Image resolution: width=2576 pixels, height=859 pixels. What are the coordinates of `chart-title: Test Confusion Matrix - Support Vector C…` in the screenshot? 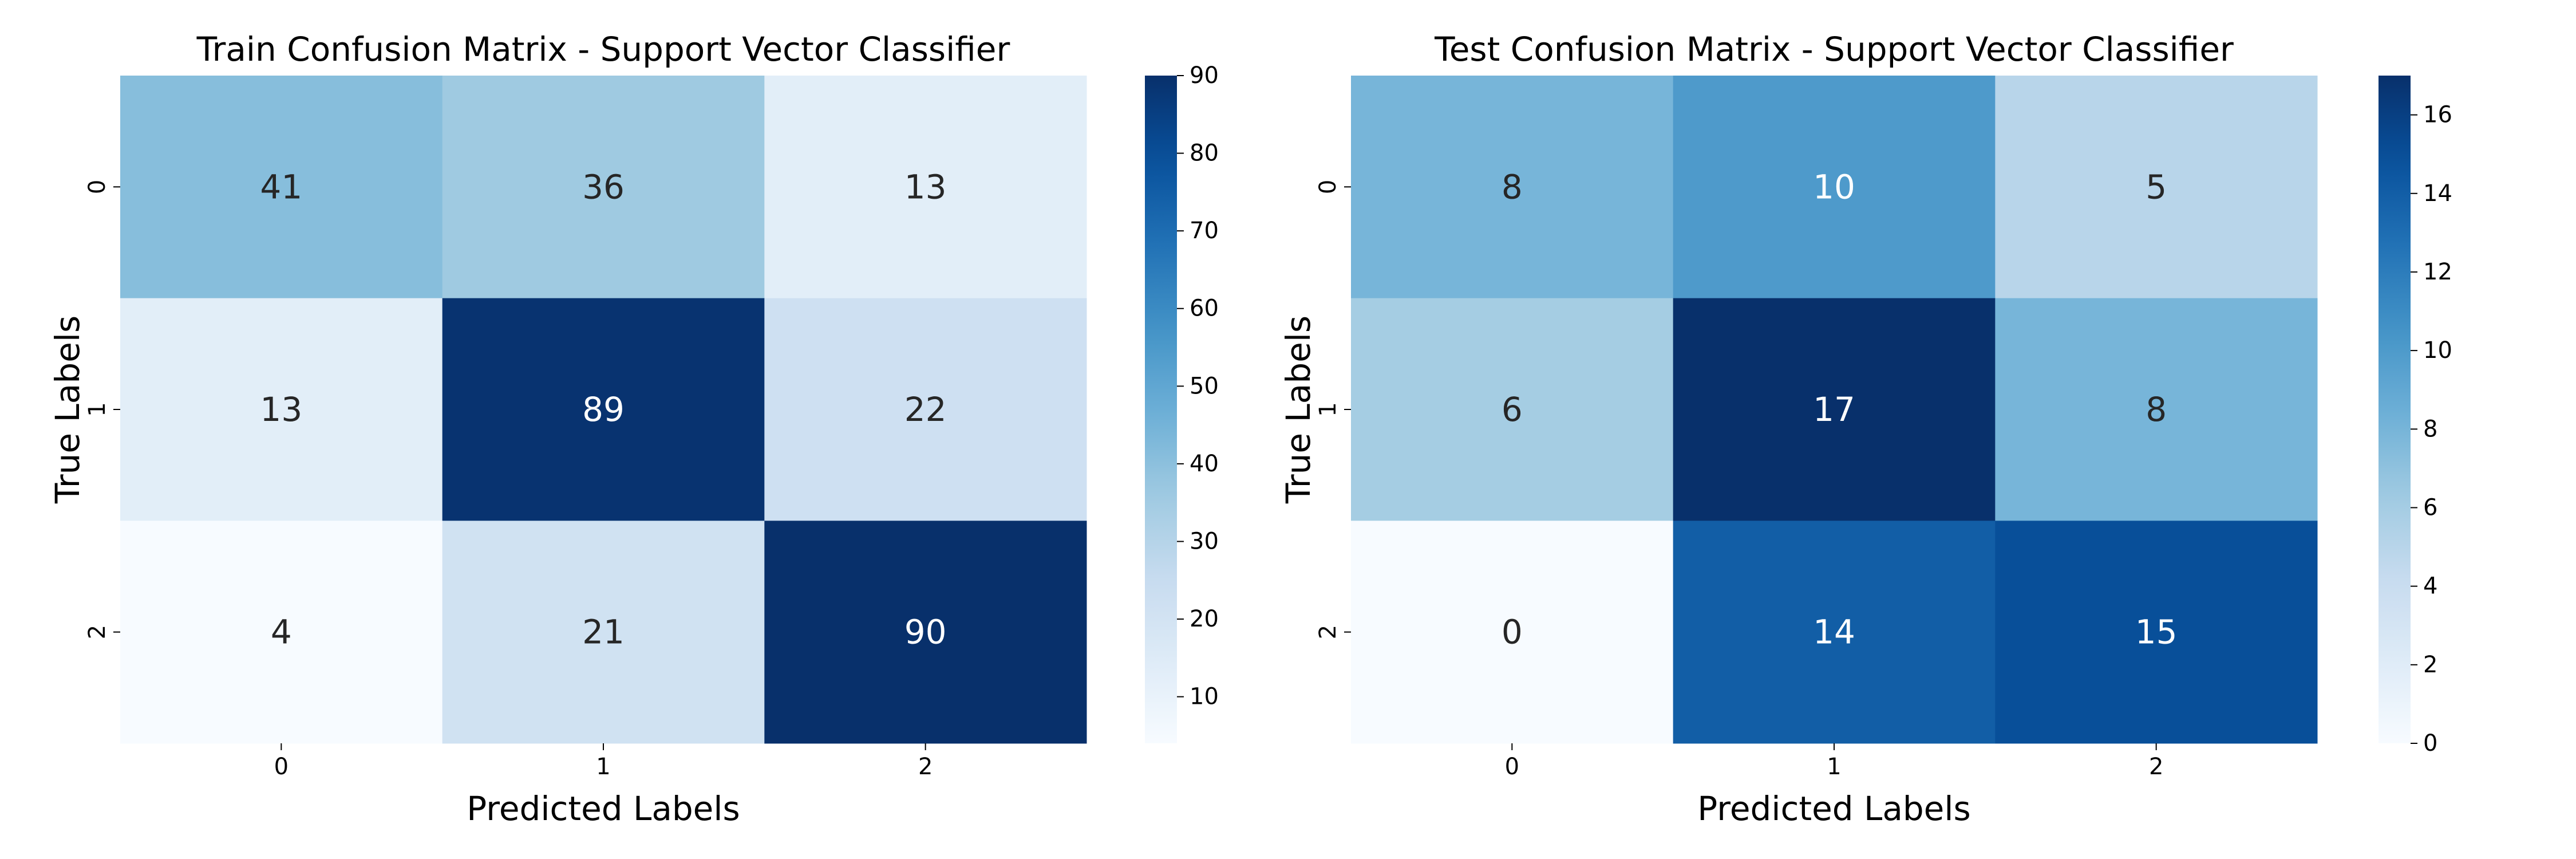 It's located at (1834, 49).